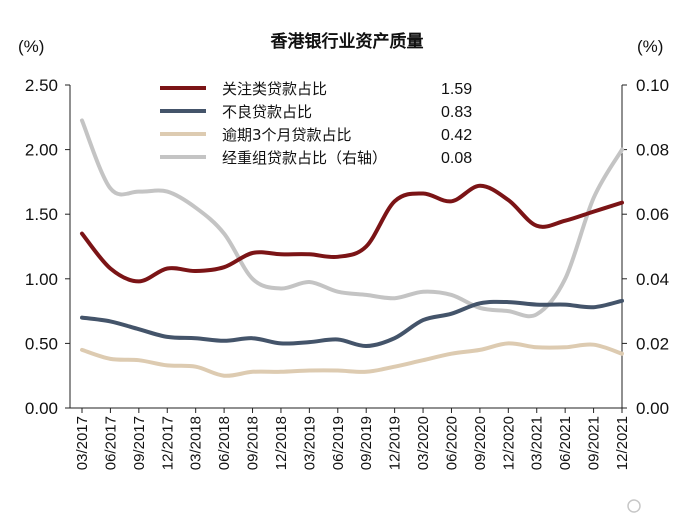 This screenshot has height=519, width=694. I want to click on x-tick-label: 09/2019, so click(366, 443).